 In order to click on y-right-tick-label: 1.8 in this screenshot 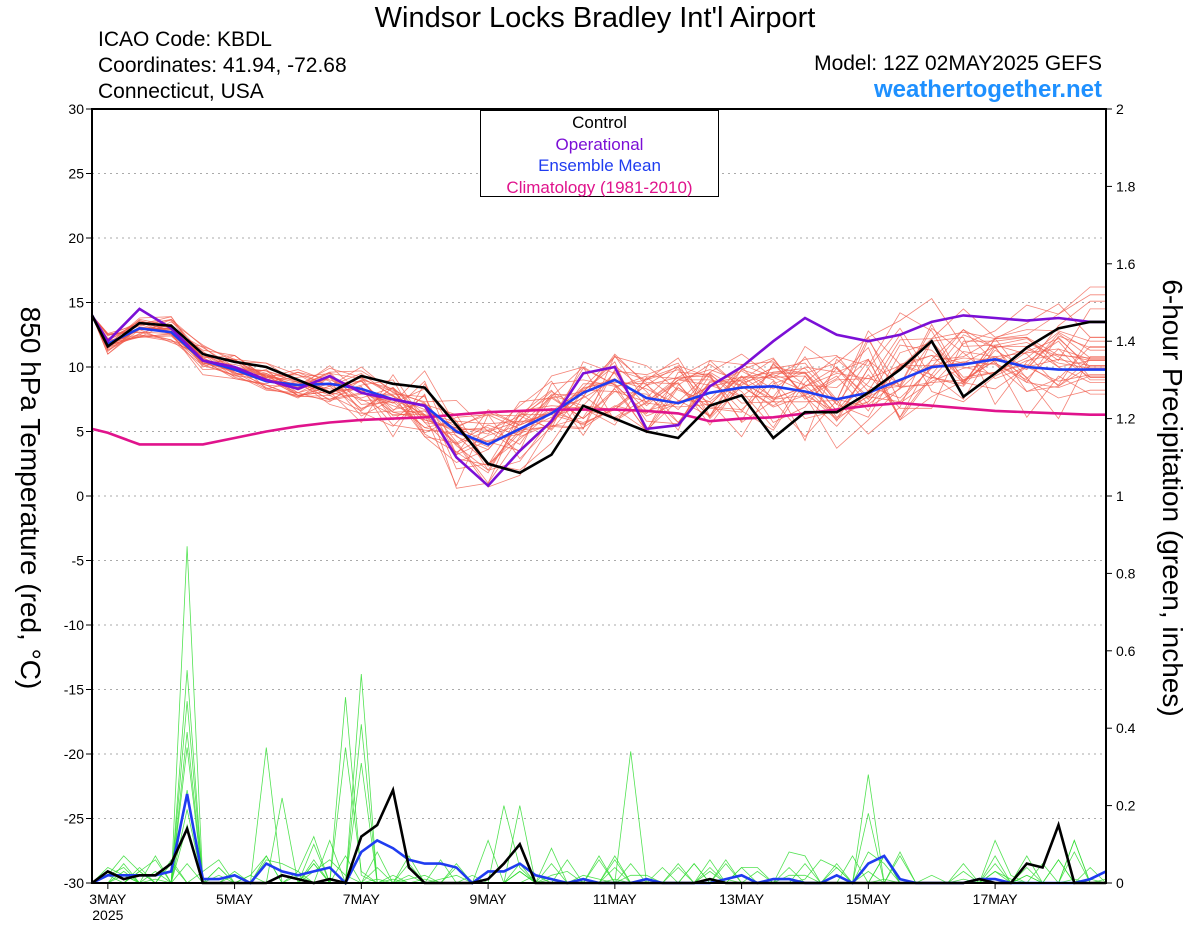, I will do `click(1126, 186)`.